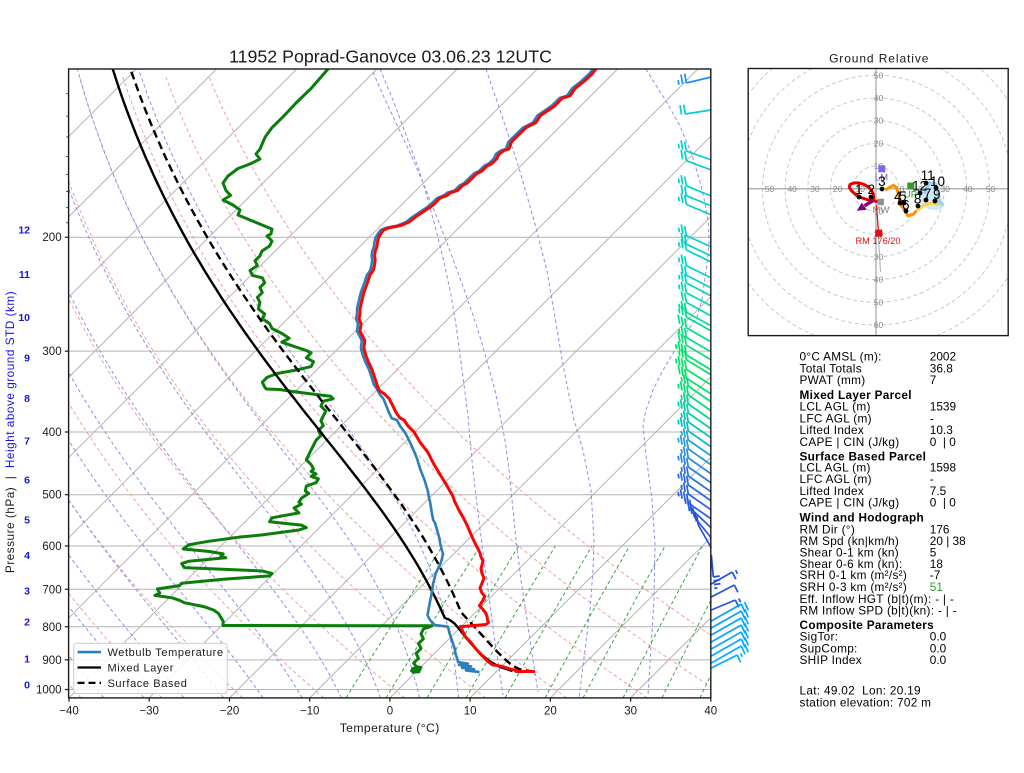 This screenshot has height=773, width=1024. I want to click on svg-text: 7.5, so click(938, 491).